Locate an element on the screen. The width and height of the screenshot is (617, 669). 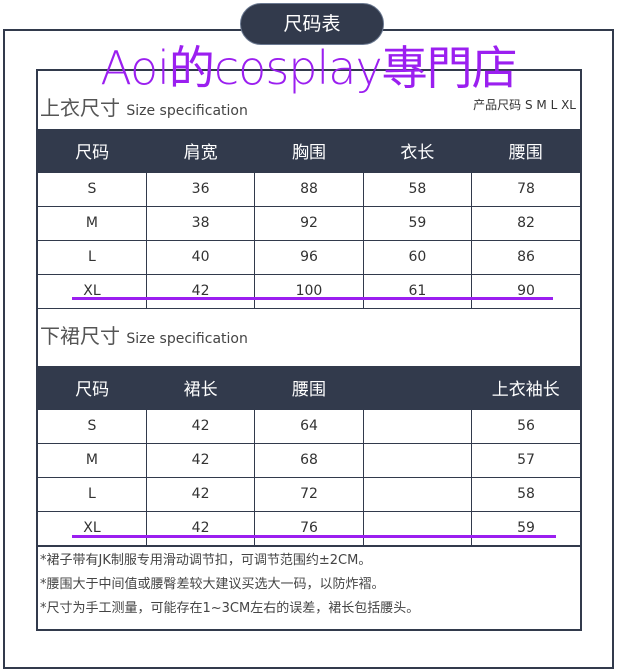
table-cell: 88 is located at coordinates (309, 189).